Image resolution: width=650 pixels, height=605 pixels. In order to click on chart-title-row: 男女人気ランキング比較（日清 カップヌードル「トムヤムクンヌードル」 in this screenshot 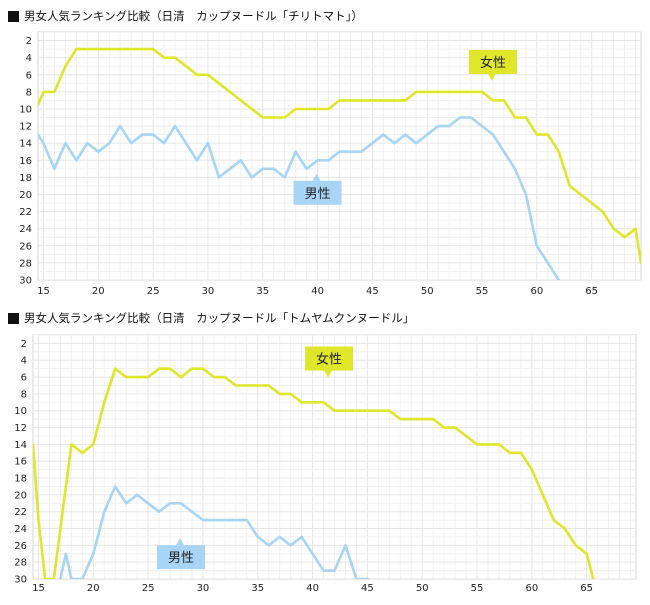, I will do `click(211, 318)`.